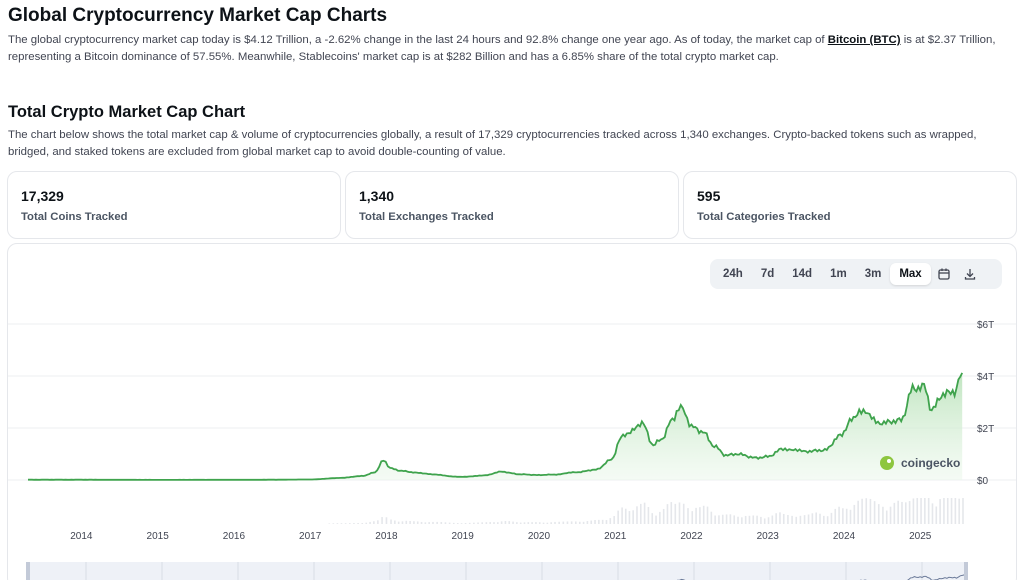 The image size is (1021, 580). What do you see at coordinates (426, 217) in the screenshot?
I see `stat-label: Total Exchanges Tracked` at bounding box center [426, 217].